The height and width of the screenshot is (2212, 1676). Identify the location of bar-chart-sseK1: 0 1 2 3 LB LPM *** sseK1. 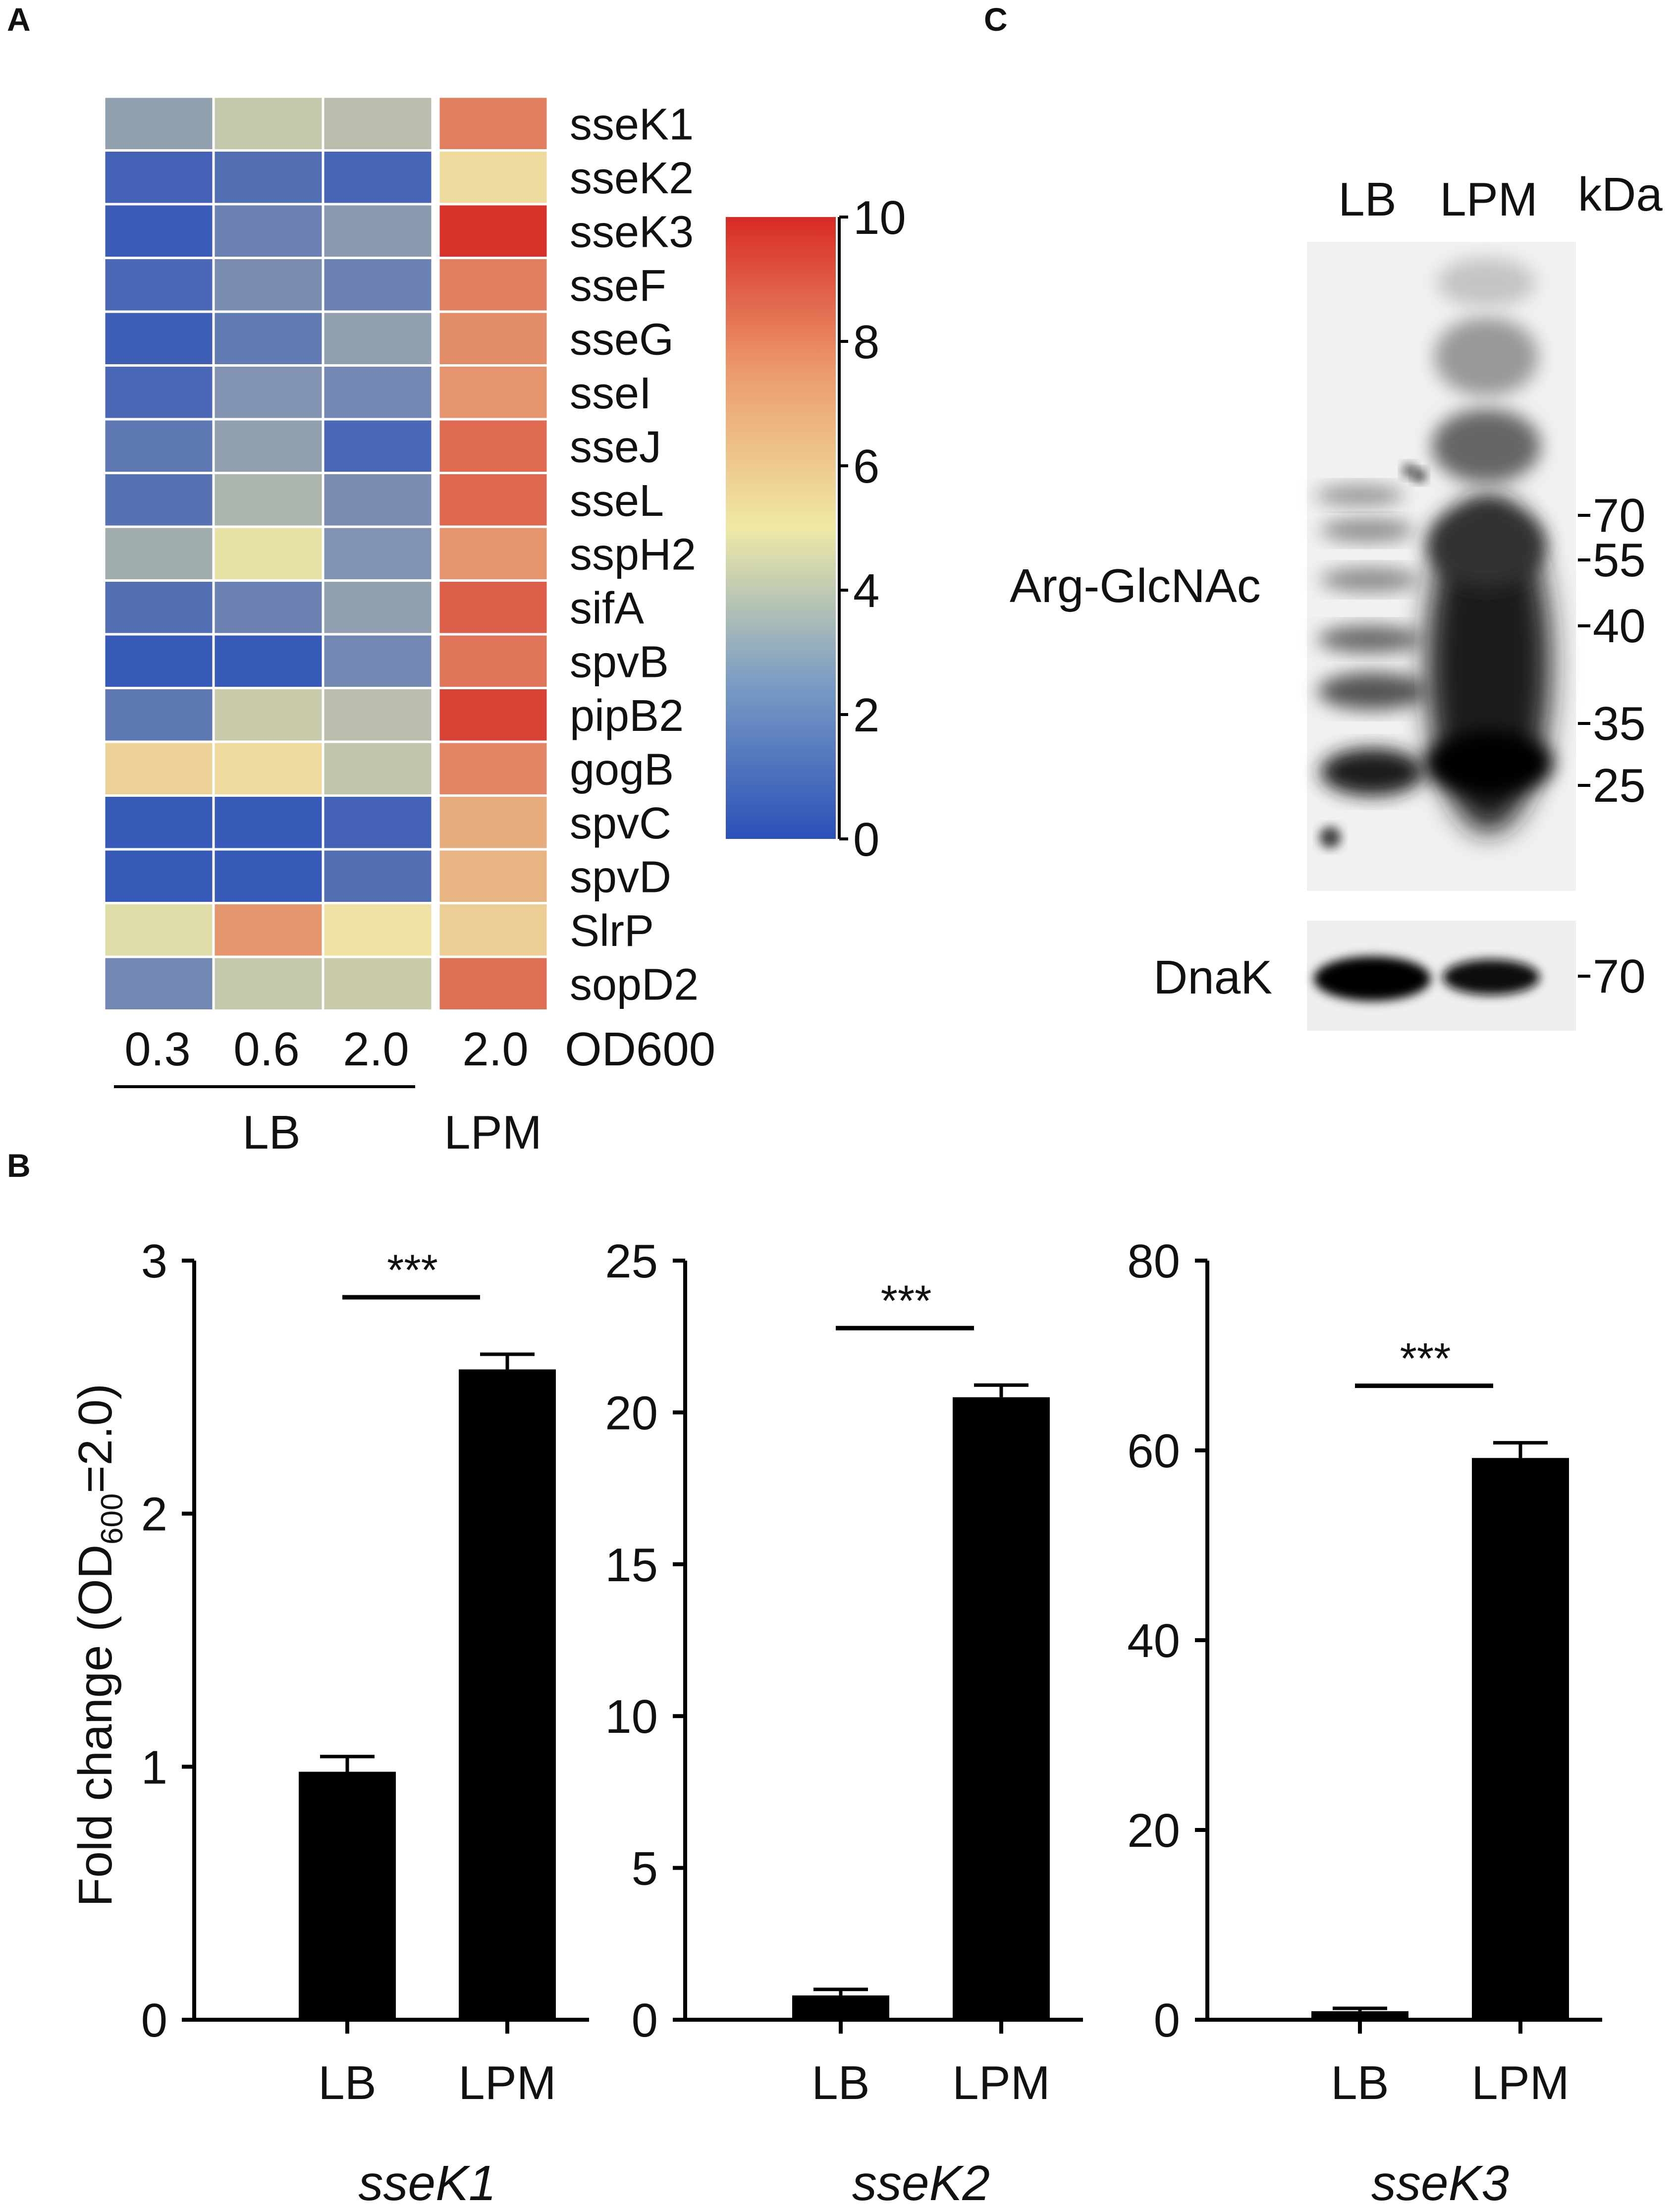
(365, 1723).